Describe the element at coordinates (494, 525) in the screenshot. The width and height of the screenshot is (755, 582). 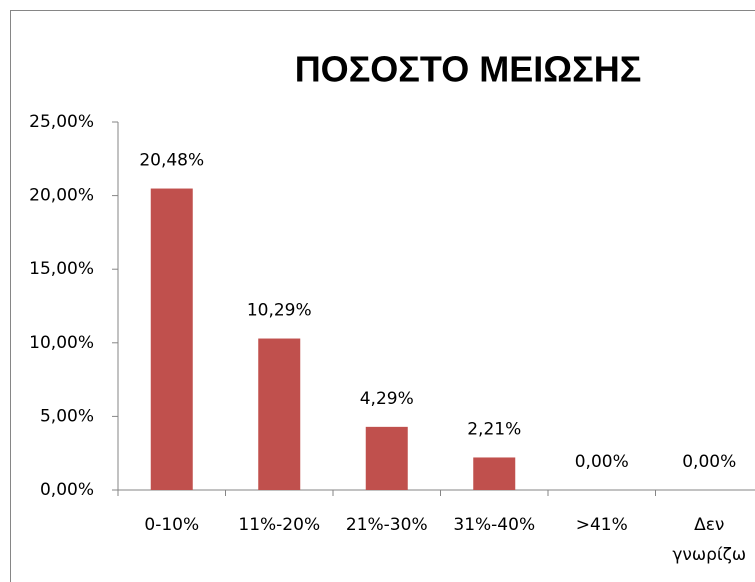
I see `x-tick-label: 31%-40%` at that location.